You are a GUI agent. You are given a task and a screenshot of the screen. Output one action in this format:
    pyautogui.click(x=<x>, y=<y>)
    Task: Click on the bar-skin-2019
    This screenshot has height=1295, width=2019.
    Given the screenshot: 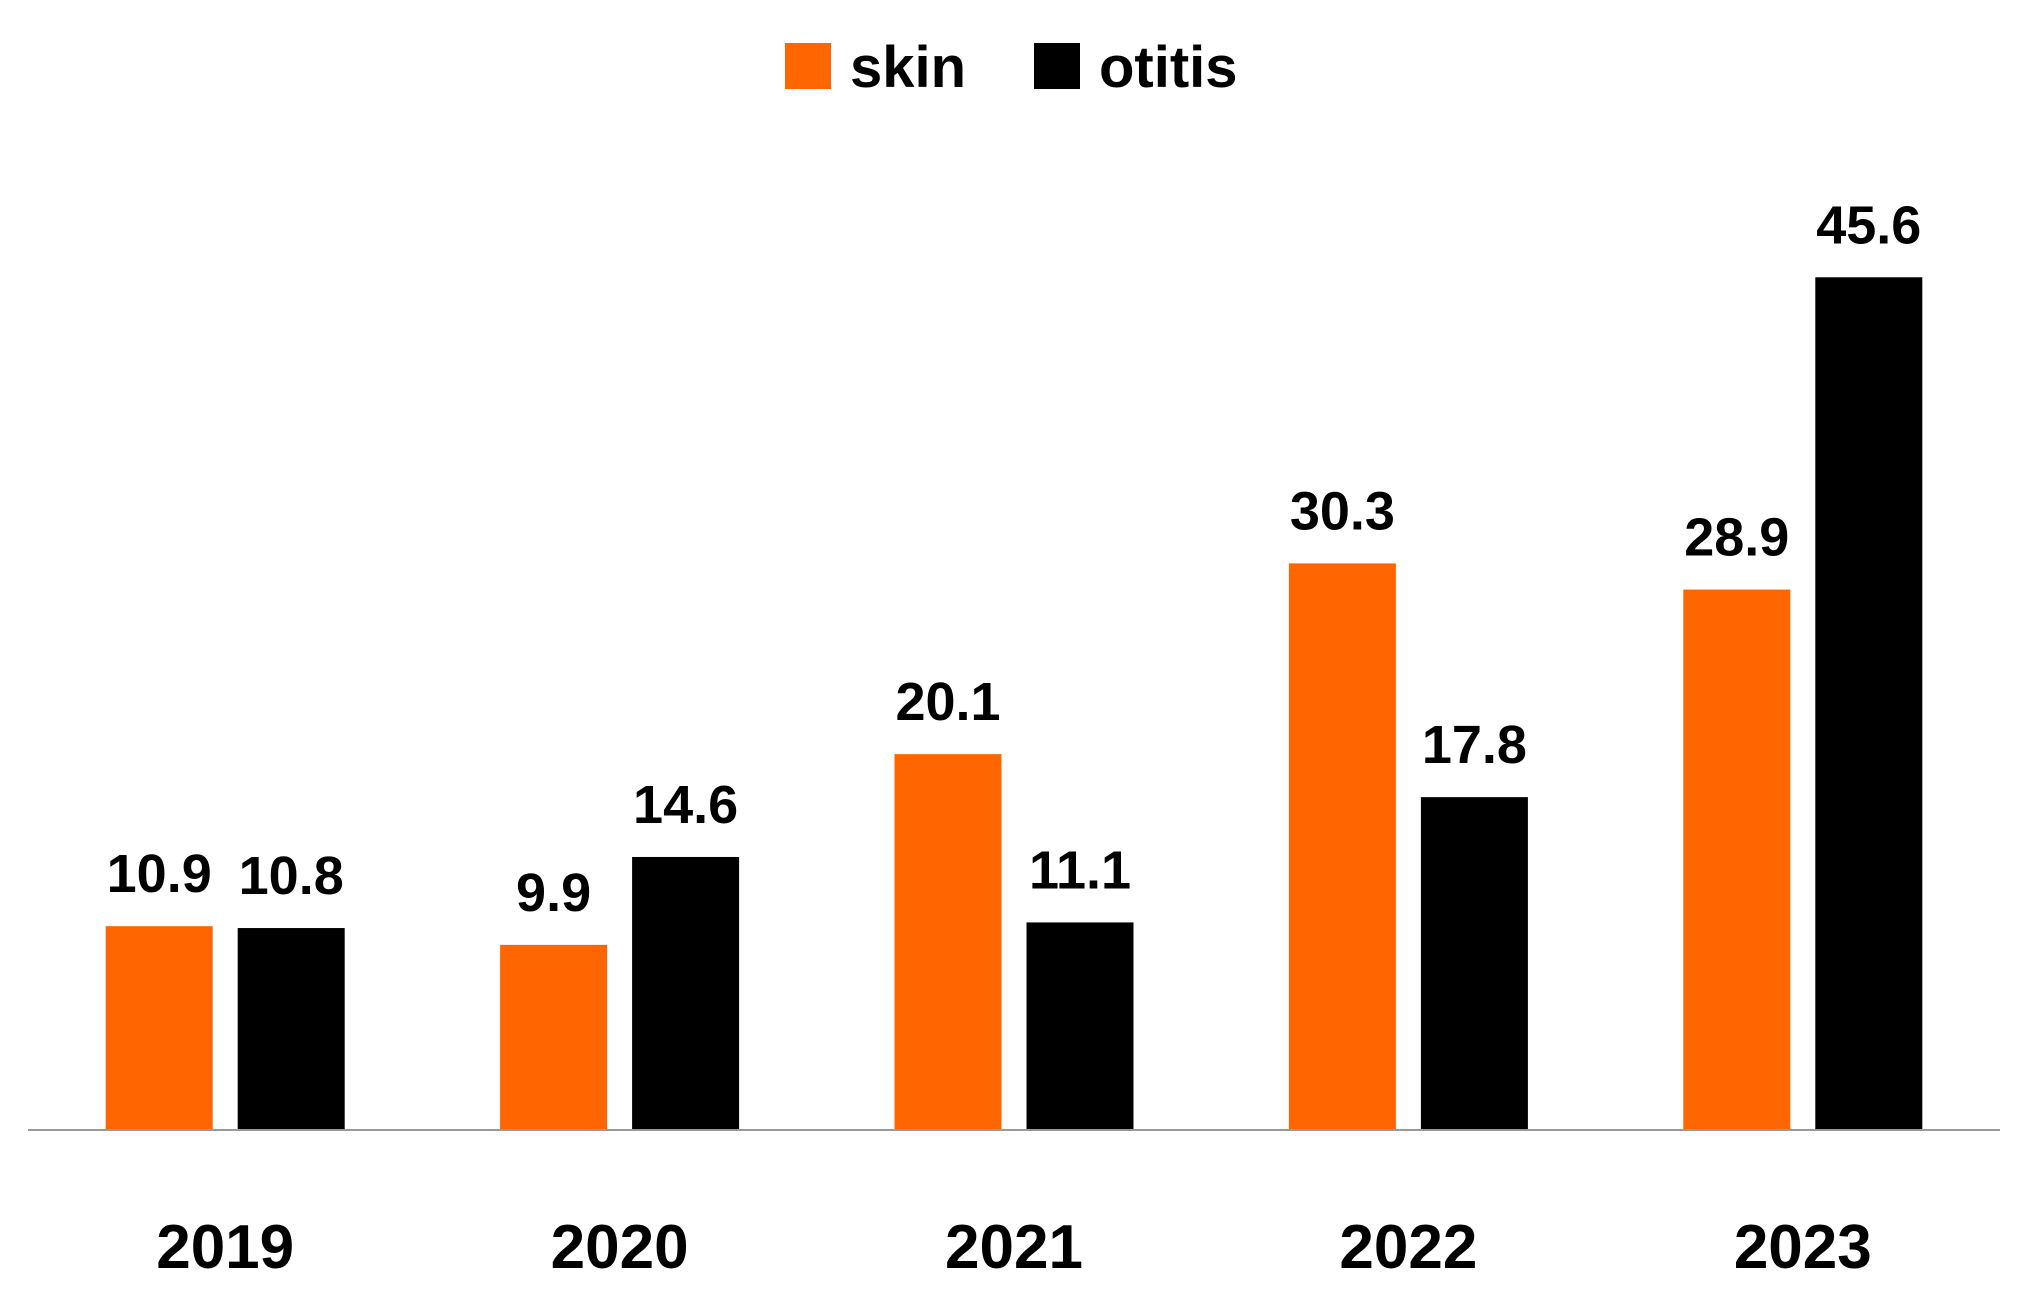 What is the action you would take?
    pyautogui.click(x=159, y=1028)
    